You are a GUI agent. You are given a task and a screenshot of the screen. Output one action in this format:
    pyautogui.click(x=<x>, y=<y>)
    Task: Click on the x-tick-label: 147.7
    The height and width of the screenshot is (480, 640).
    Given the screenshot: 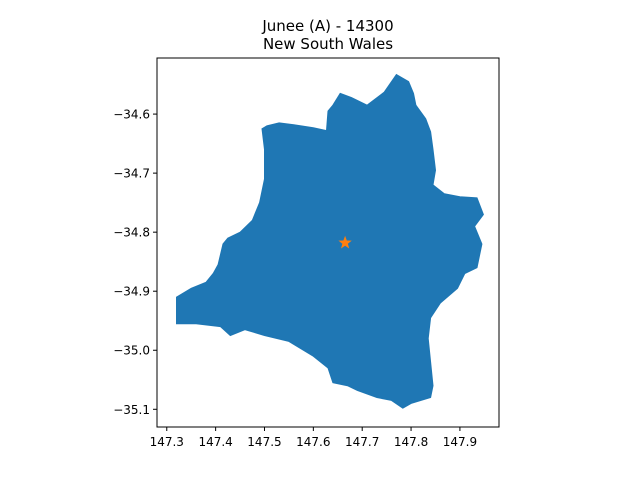 What is the action you would take?
    pyautogui.click(x=362, y=442)
    